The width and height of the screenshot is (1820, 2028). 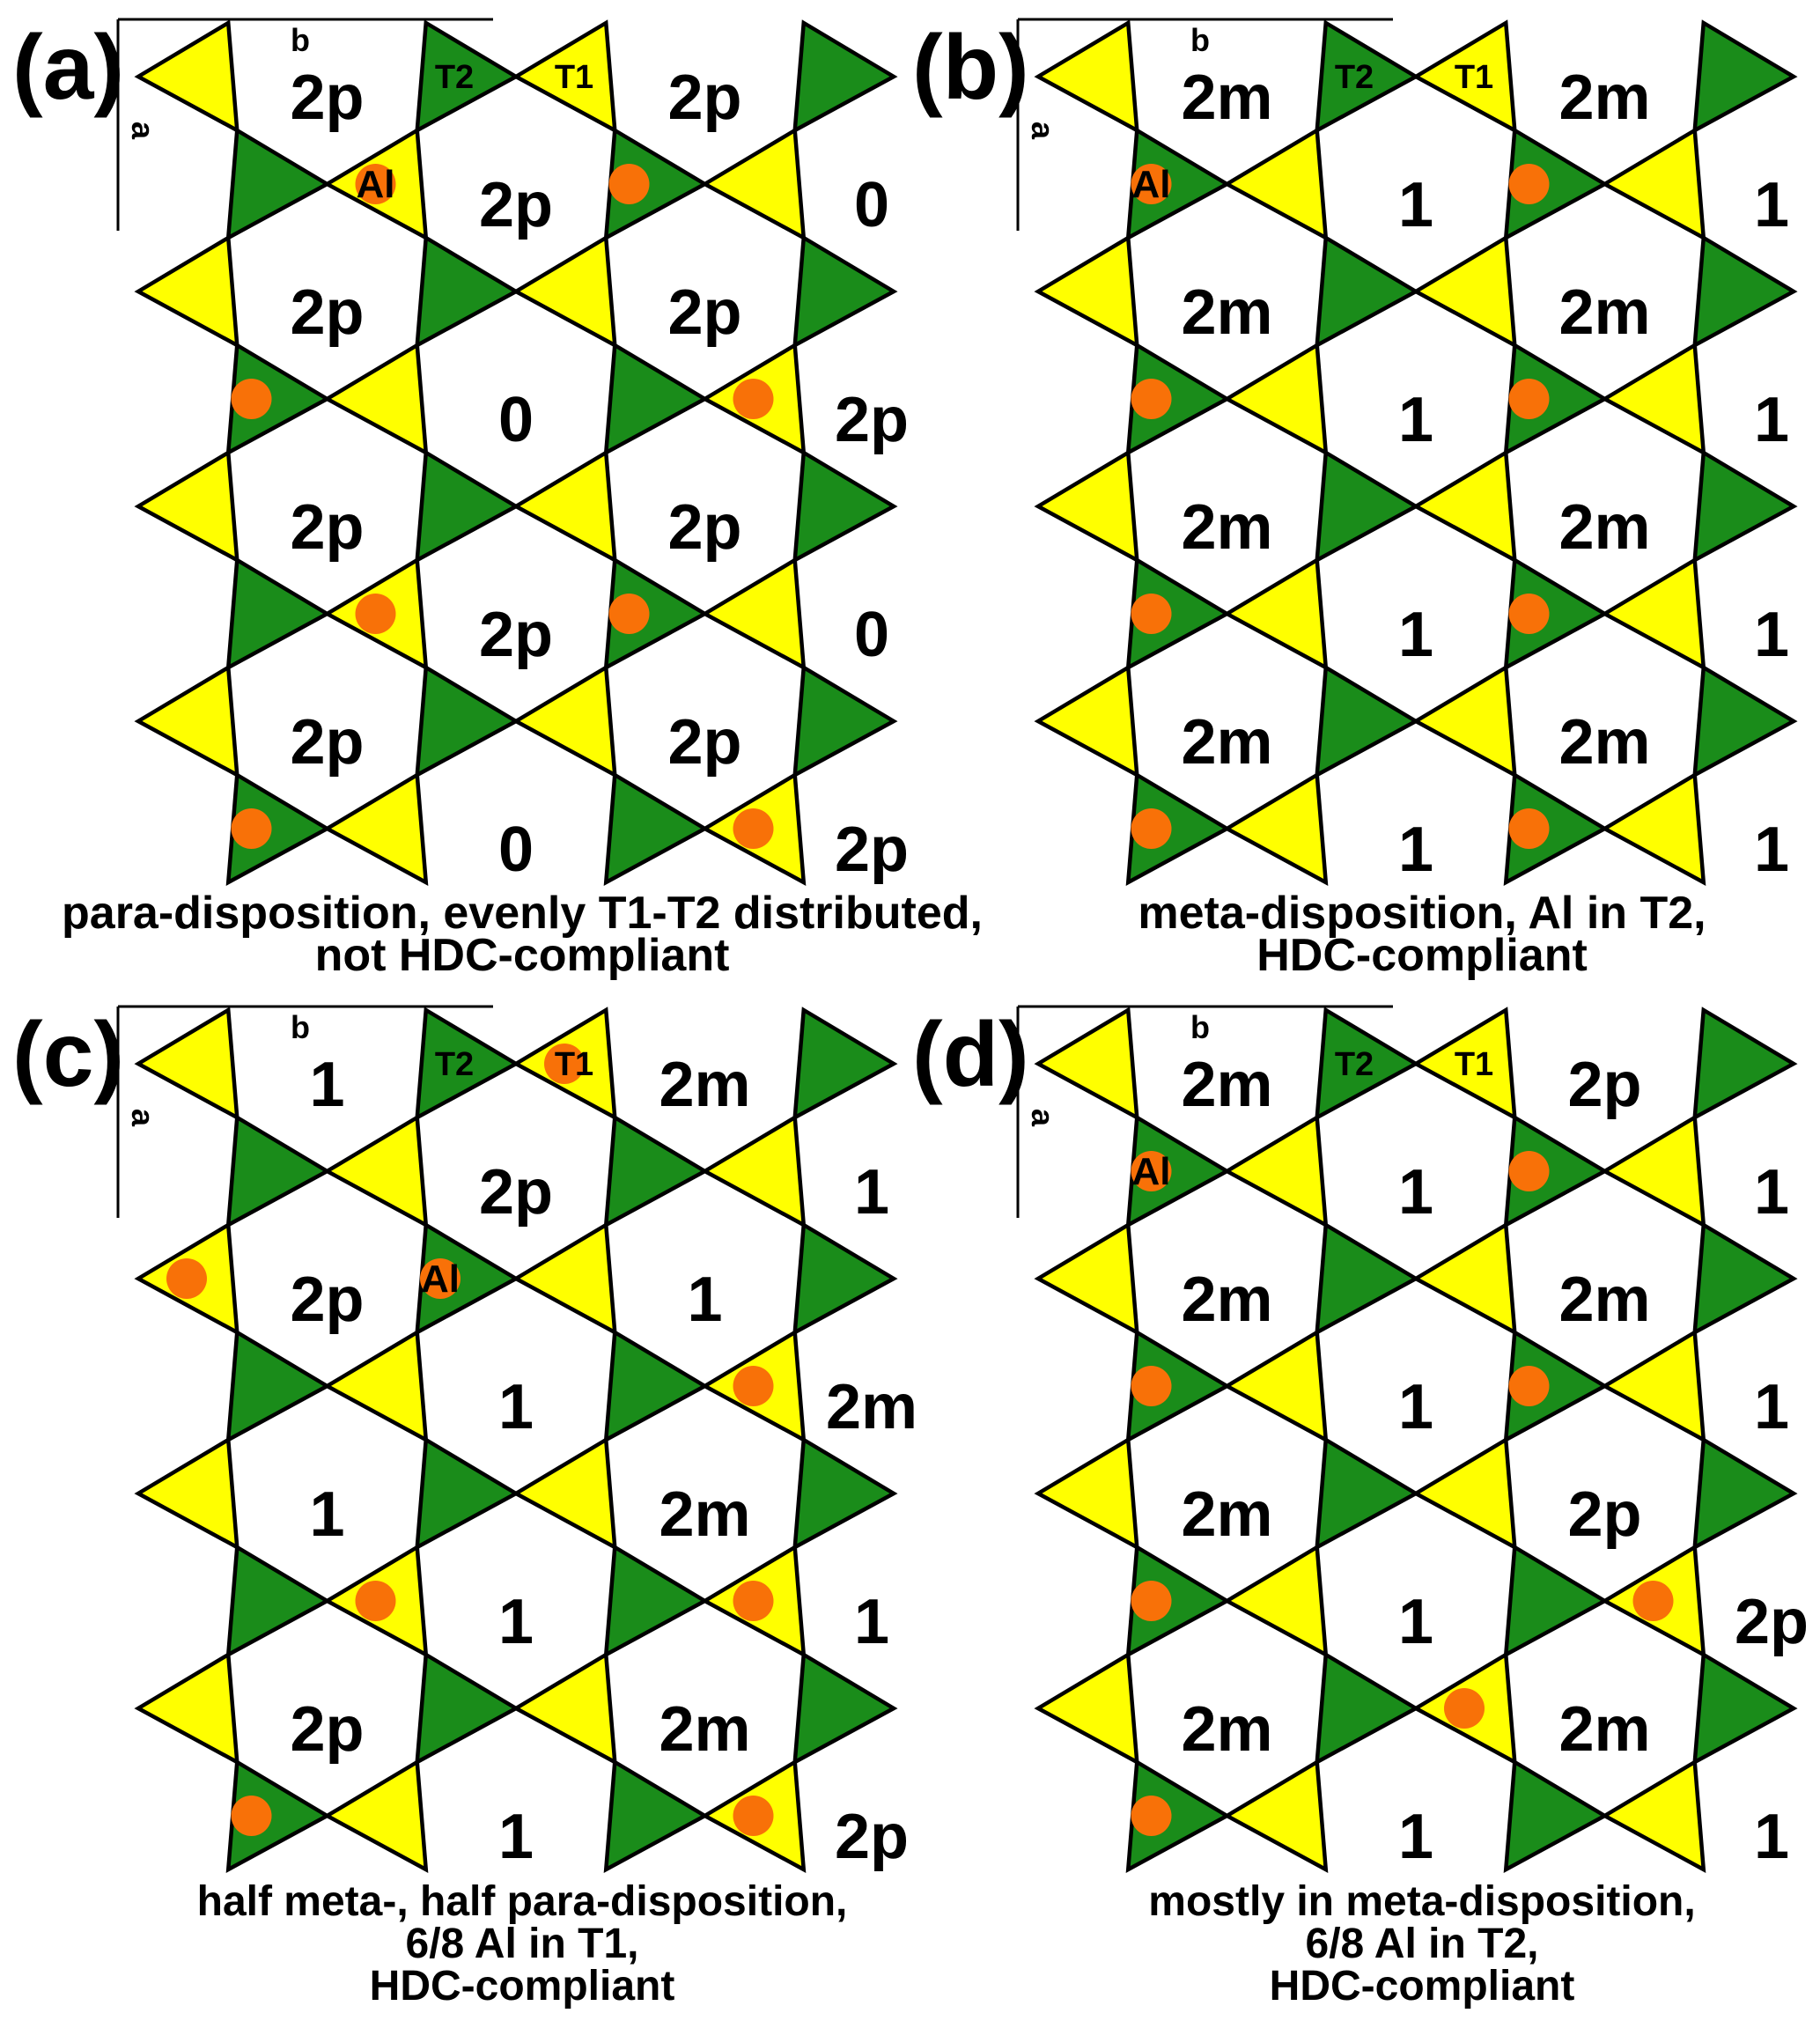 I want to click on panel-letter: (d), so click(x=970, y=1055).